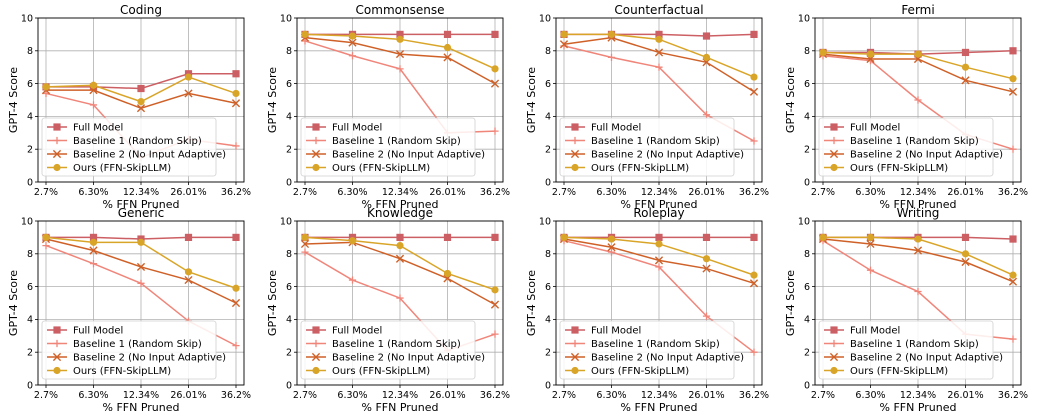 The height and width of the screenshot is (415, 1037). What do you see at coordinates (918, 395) in the screenshot?
I see `x-tick-label: 12.34%` at bounding box center [918, 395].